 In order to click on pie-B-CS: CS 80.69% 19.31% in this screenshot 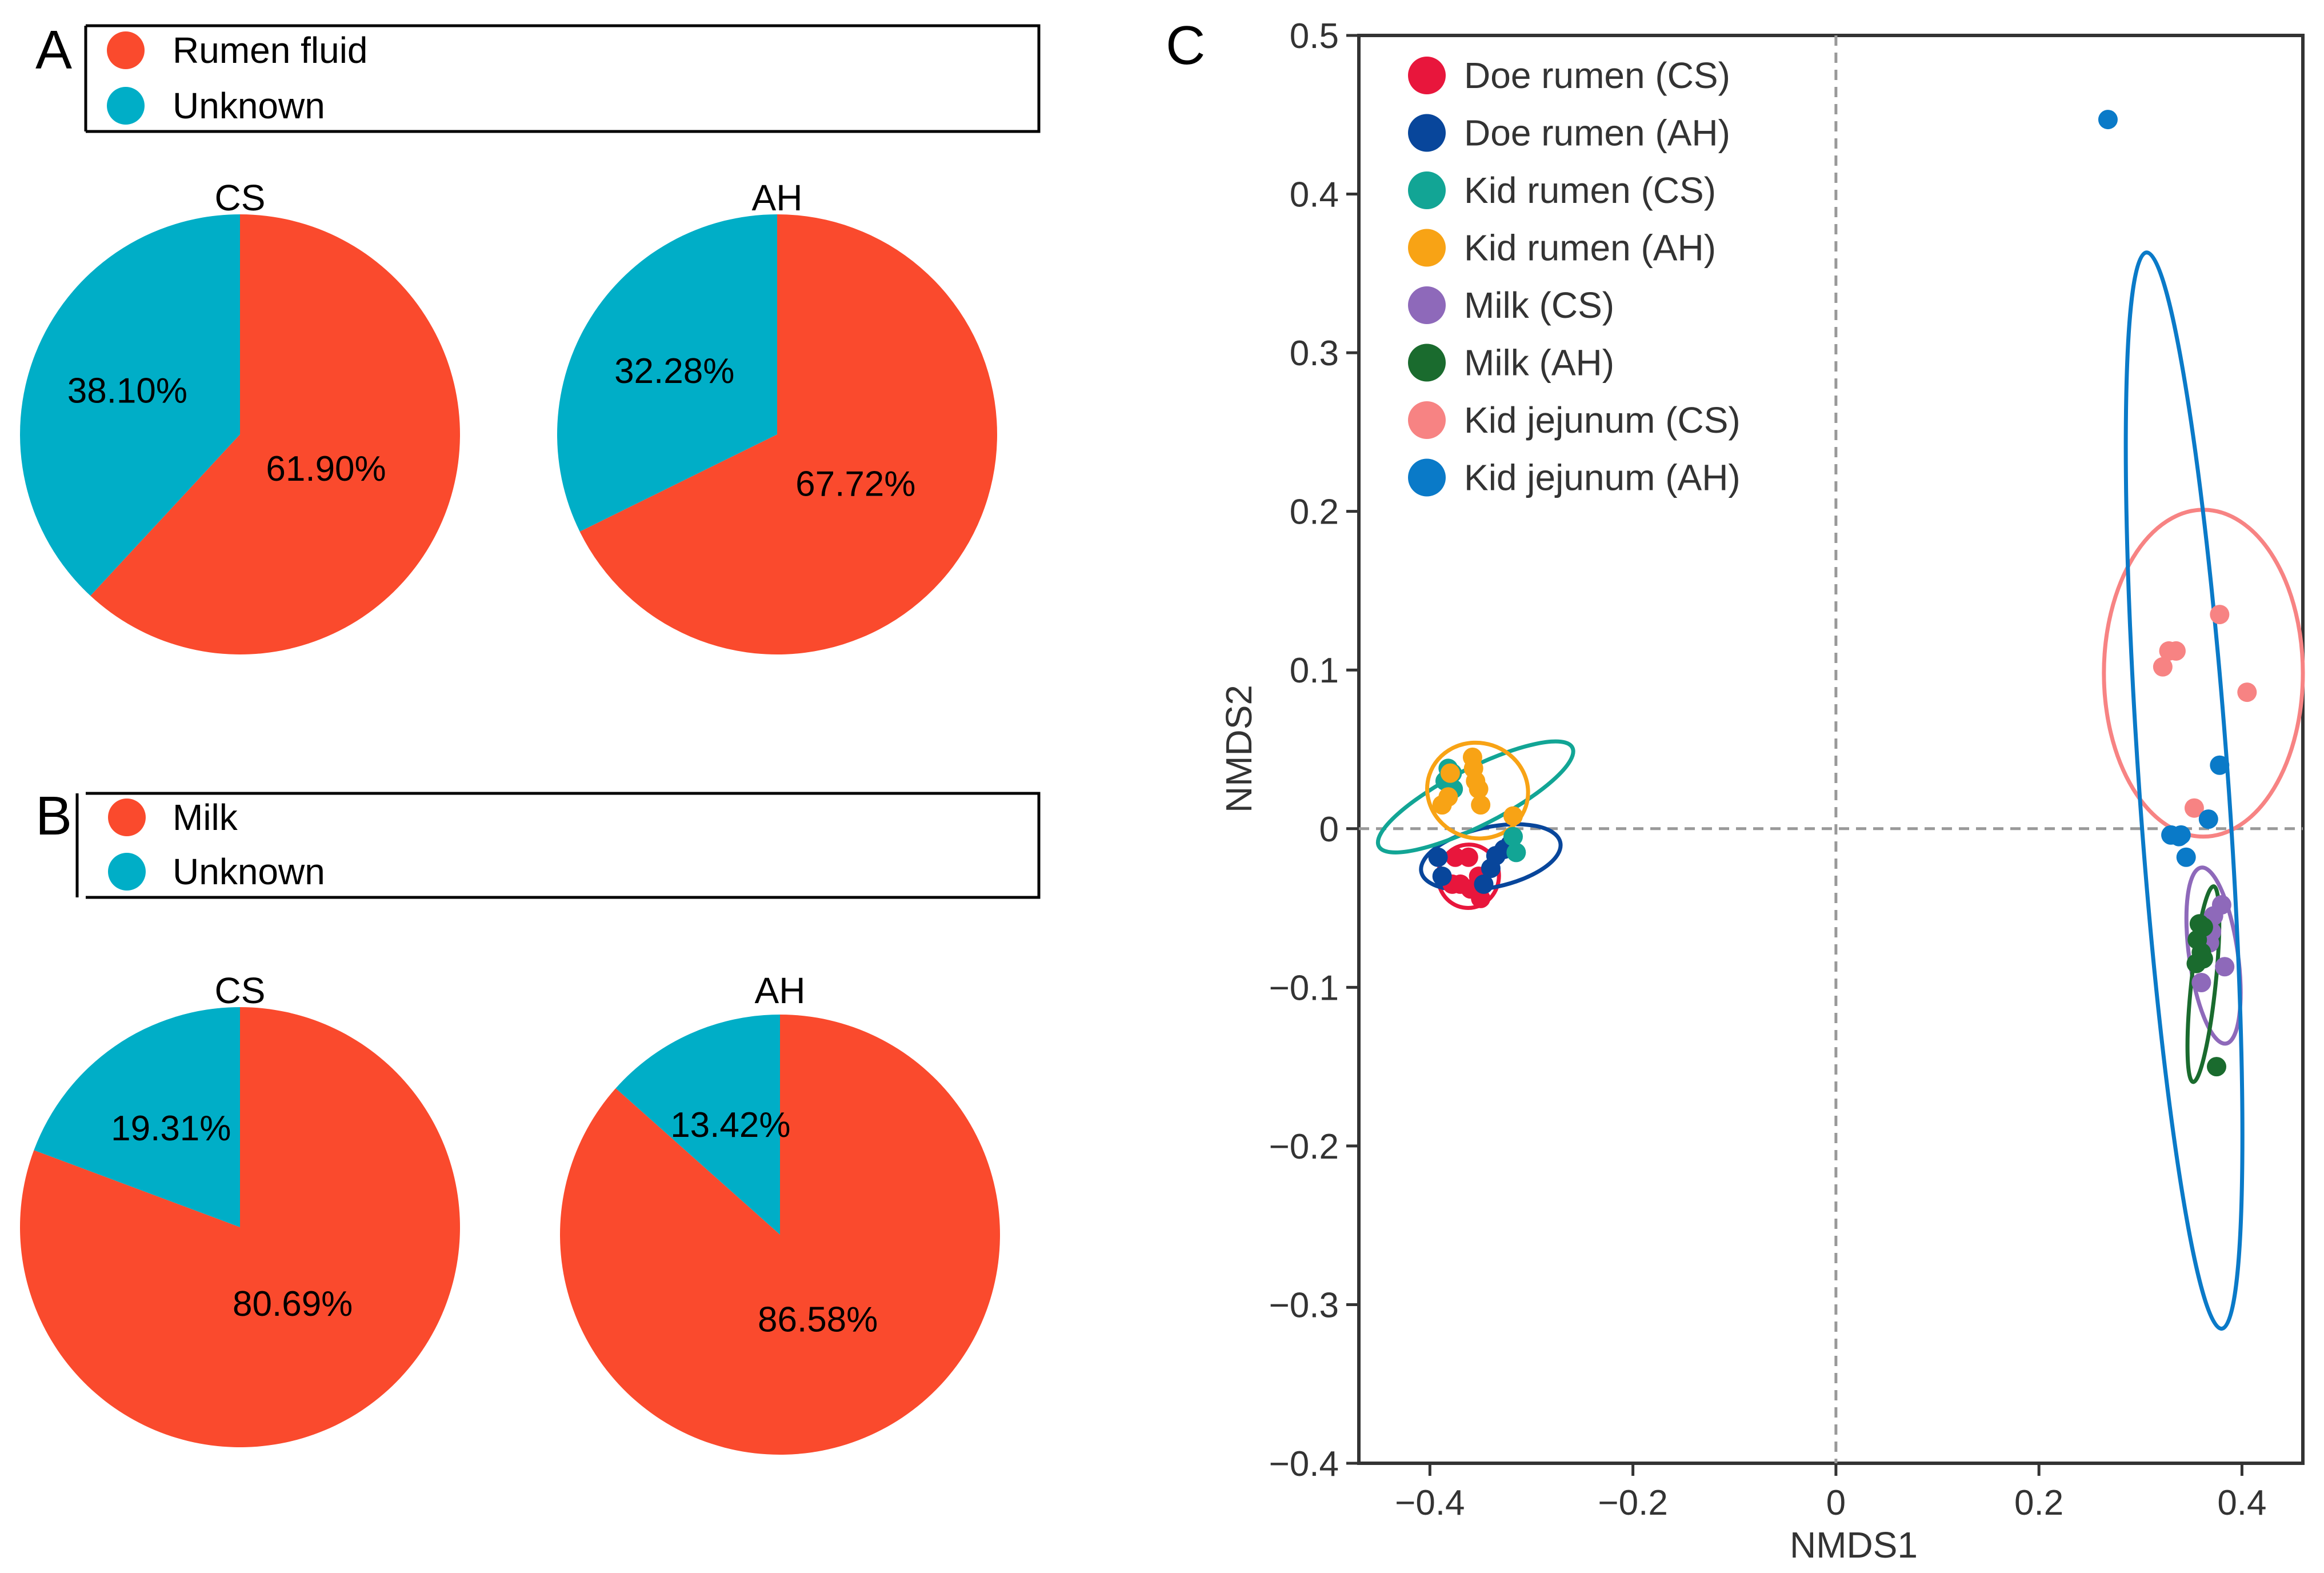, I will do `click(239, 1209)`.